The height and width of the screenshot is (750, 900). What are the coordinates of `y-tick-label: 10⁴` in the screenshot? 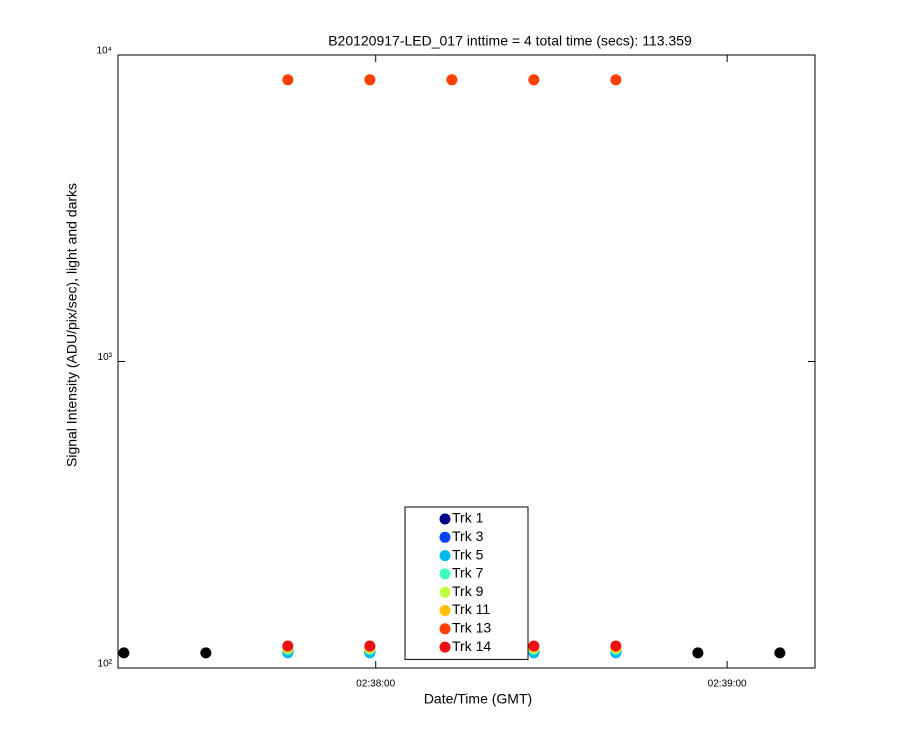 It's located at (104, 51).